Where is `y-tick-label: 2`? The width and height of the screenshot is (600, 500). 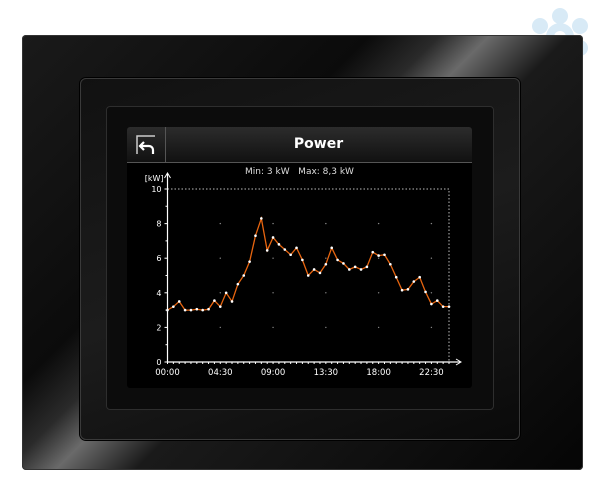 y-tick-label: 2 is located at coordinates (158, 327).